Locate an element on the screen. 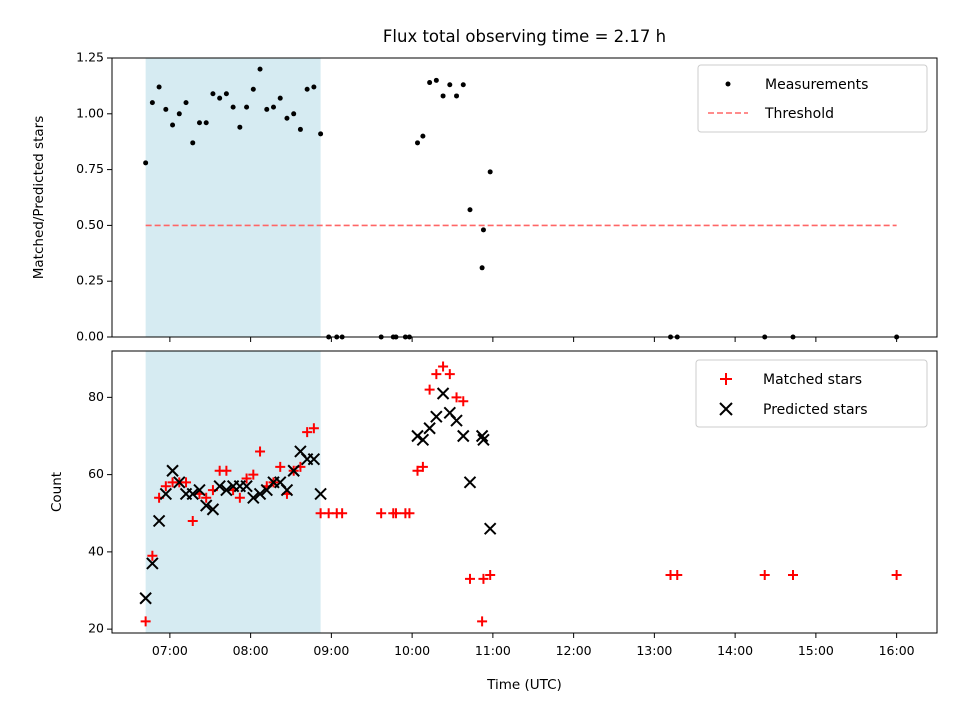 This screenshot has width=960, height=720. y-tick-label: 40 is located at coordinates (96, 550).